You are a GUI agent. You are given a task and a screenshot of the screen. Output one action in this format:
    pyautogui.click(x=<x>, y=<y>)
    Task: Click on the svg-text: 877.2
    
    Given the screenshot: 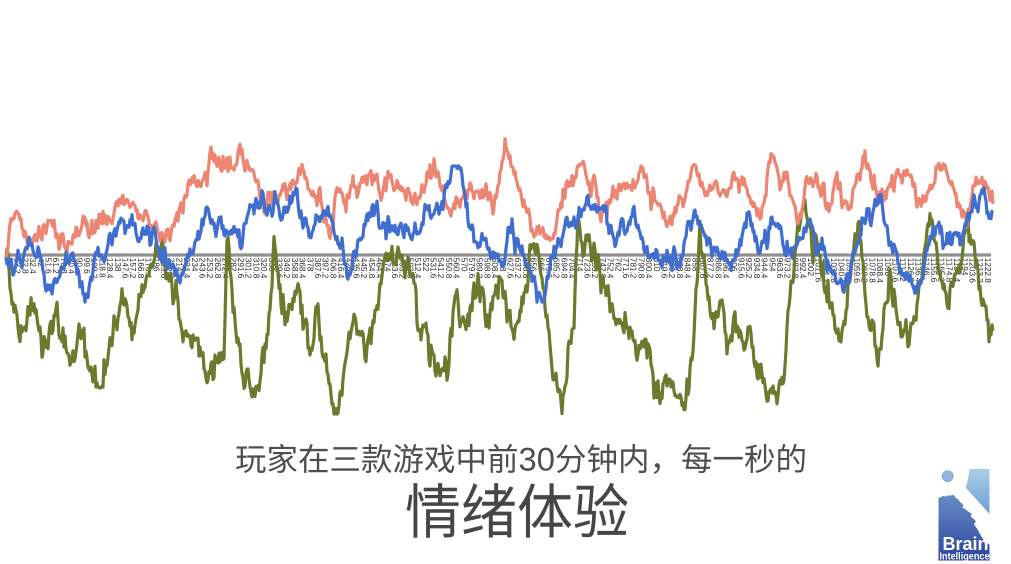 What is the action you would take?
    pyautogui.click(x=710, y=268)
    